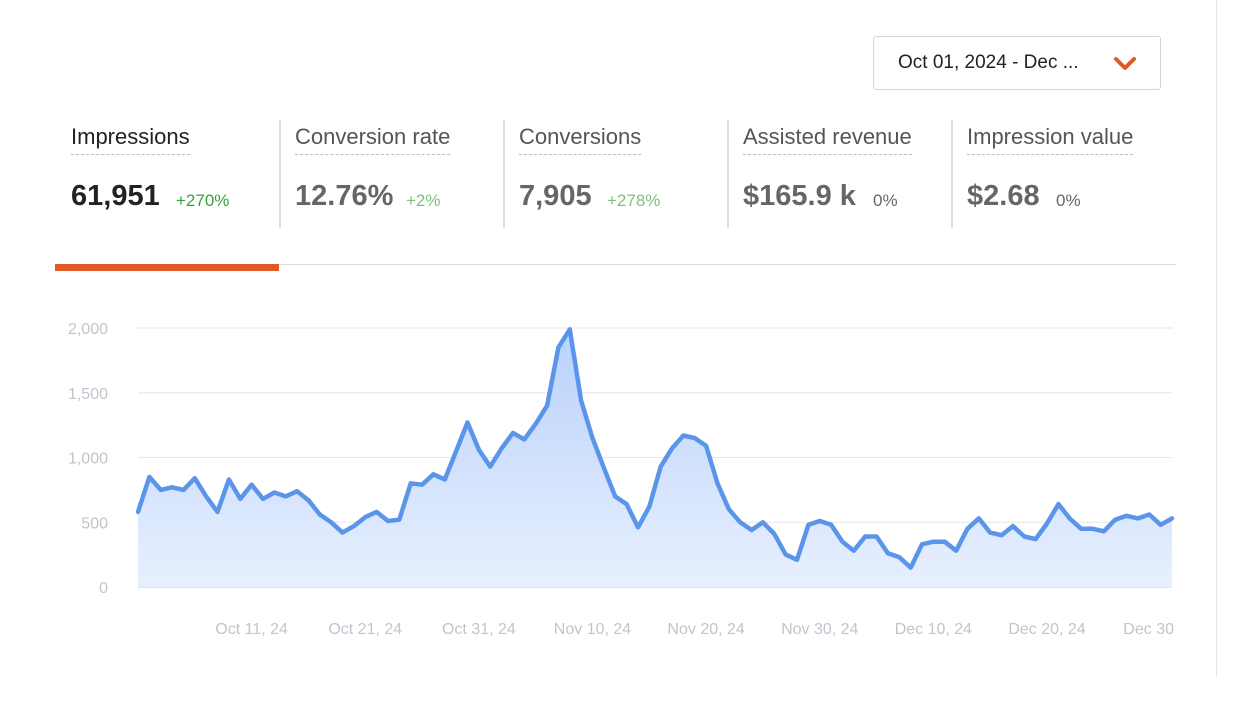 Image resolution: width=1236 pixels, height=725 pixels. What do you see at coordinates (1050, 139) in the screenshot?
I see `metric-label: Impression value` at bounding box center [1050, 139].